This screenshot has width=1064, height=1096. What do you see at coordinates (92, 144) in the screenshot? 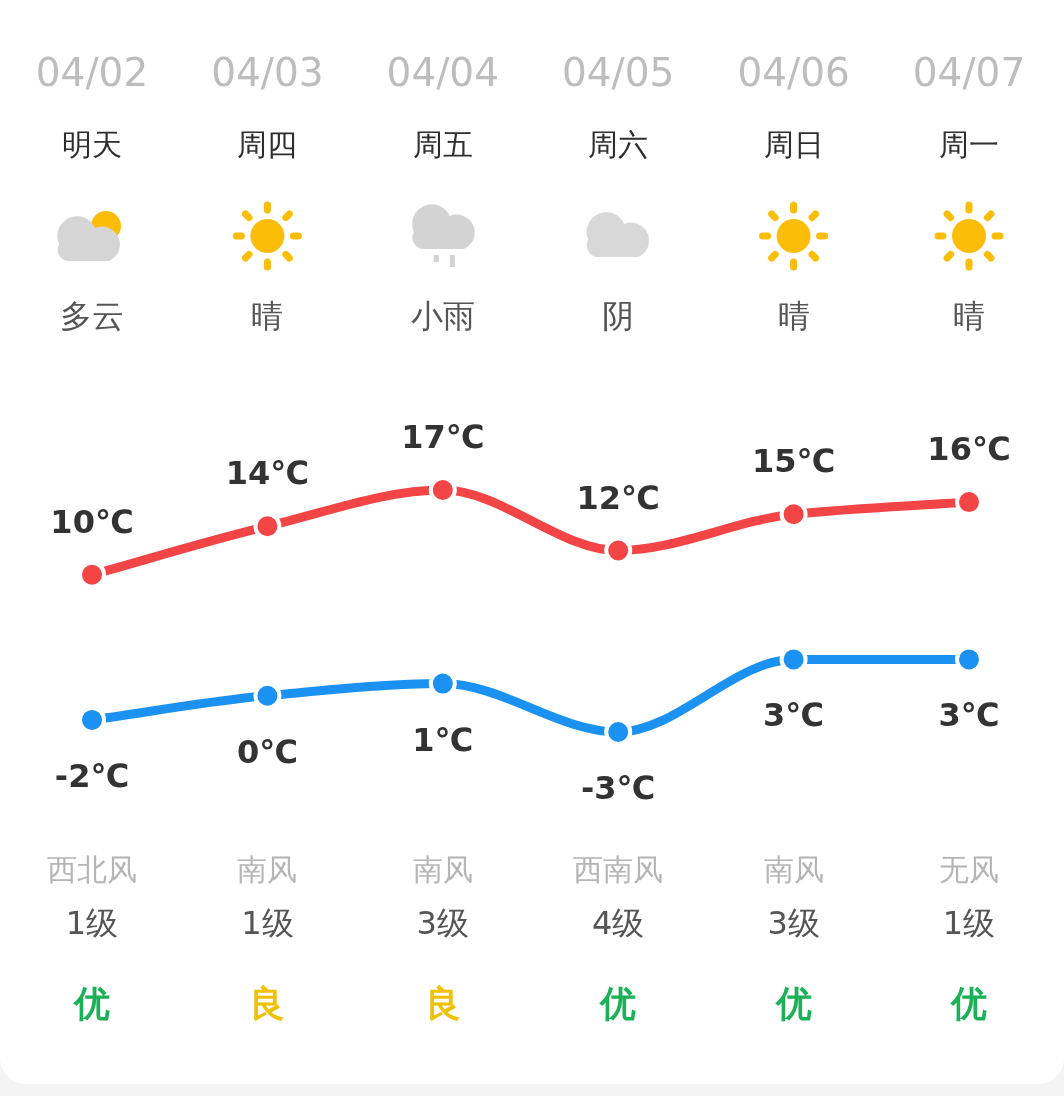
I see `annotation: 明天` at bounding box center [92, 144].